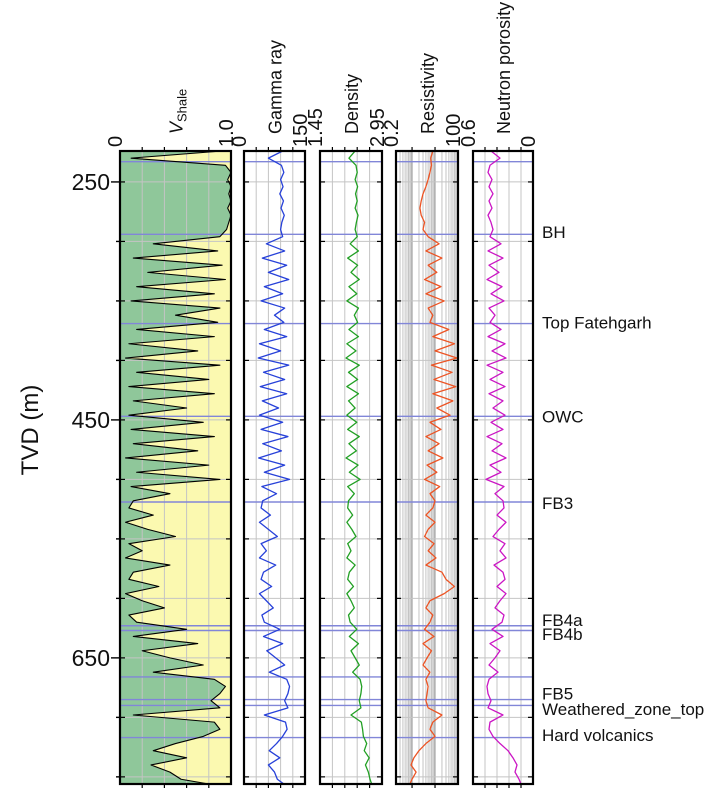 Image resolution: width=722 pixels, height=800 pixels. Describe the element at coordinates (178, 111) in the screenshot. I see `track-title-vshale: VShale` at that location.